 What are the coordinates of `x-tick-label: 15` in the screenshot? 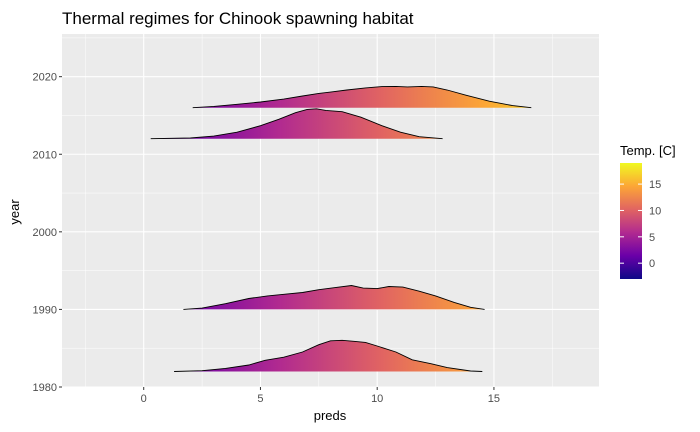 It's located at (494, 399).